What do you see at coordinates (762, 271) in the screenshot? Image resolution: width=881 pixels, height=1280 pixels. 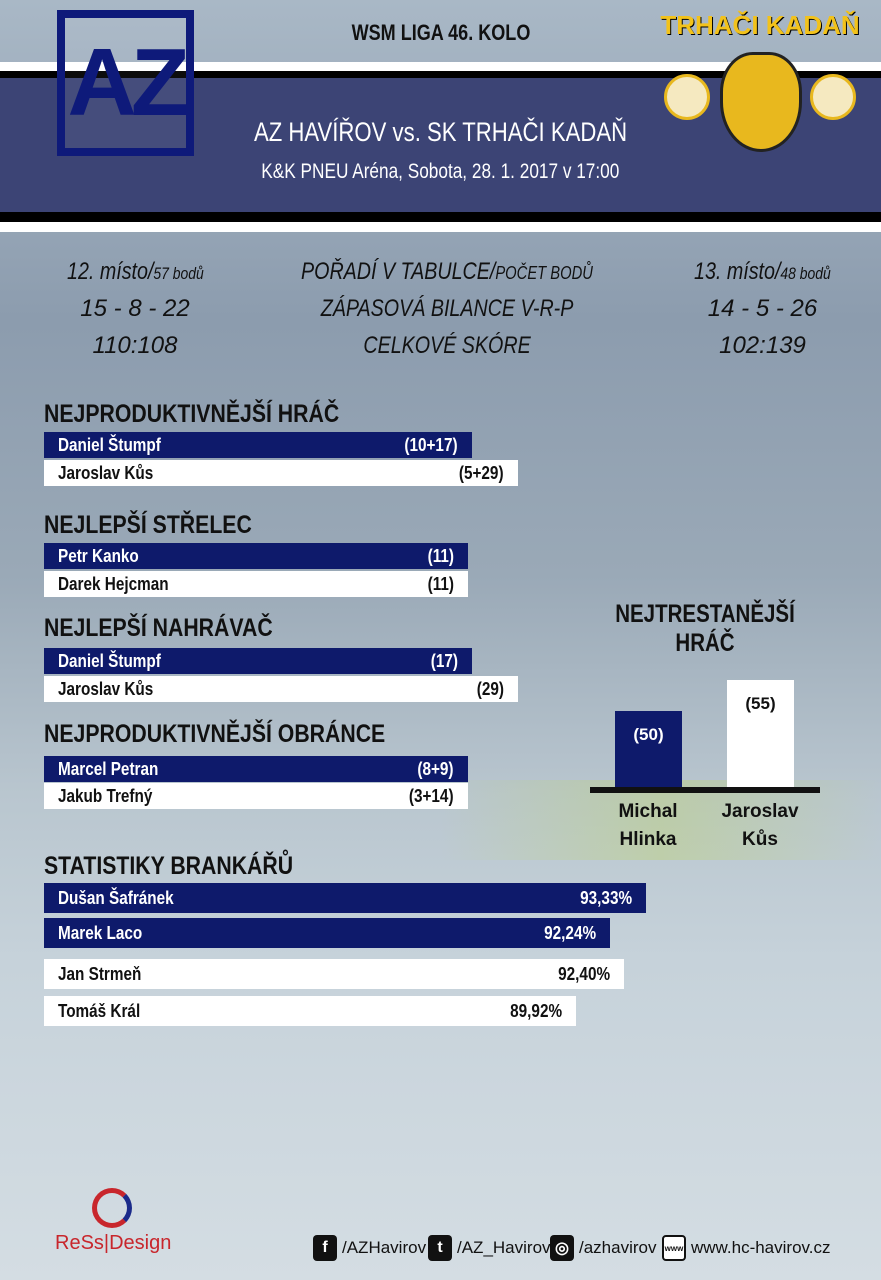 I see `away-standing: 13. místo/48 bodů` at bounding box center [762, 271].